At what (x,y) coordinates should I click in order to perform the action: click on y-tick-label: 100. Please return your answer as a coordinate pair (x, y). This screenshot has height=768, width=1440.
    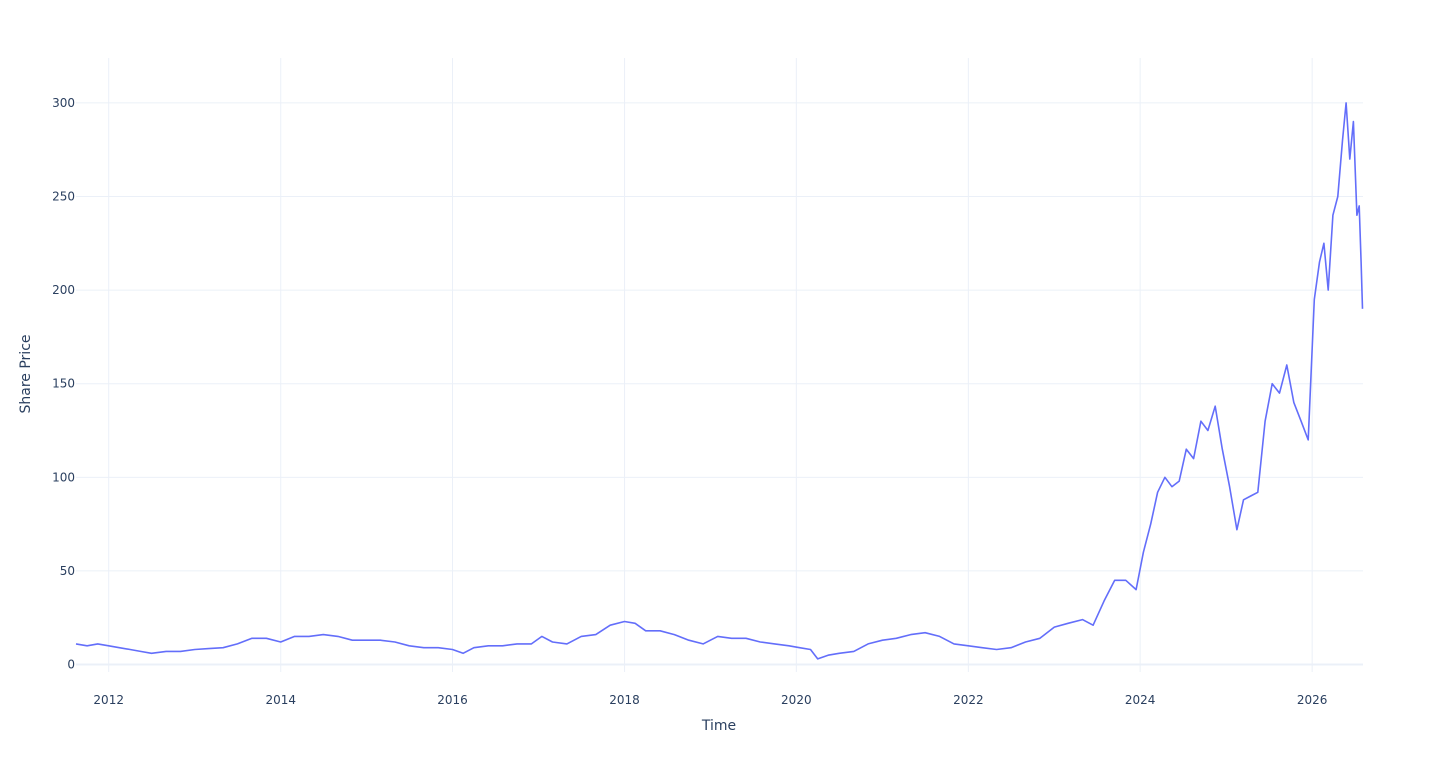
    Looking at the image, I should click on (63, 477).